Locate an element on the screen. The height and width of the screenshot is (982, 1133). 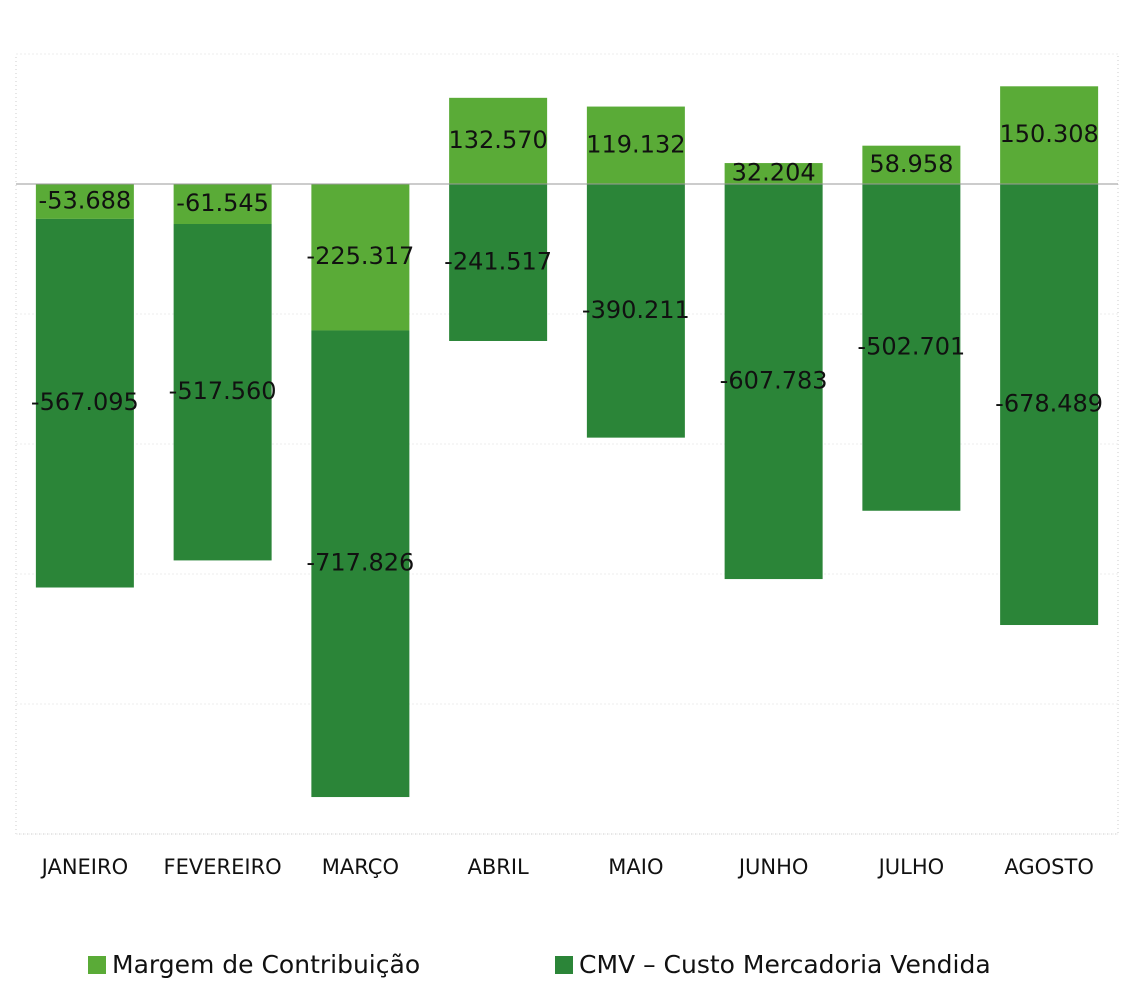
data-label: 150.308 is located at coordinates (1049, 134).